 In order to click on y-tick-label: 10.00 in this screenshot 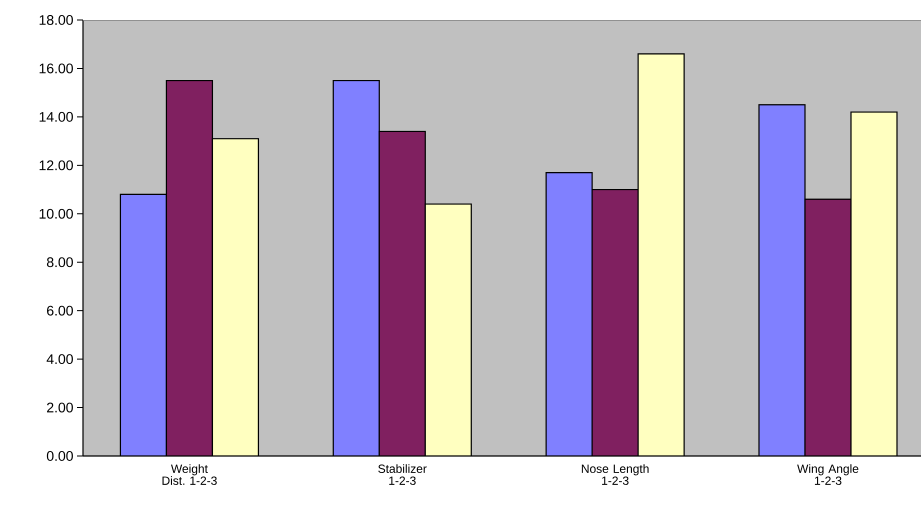, I will do `click(56, 213)`.